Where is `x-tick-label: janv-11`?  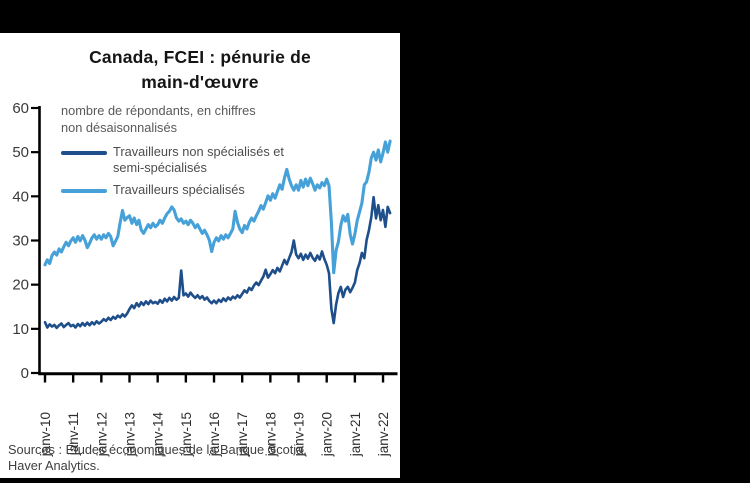 x-tick-label: janv-11 is located at coordinates (73, 434).